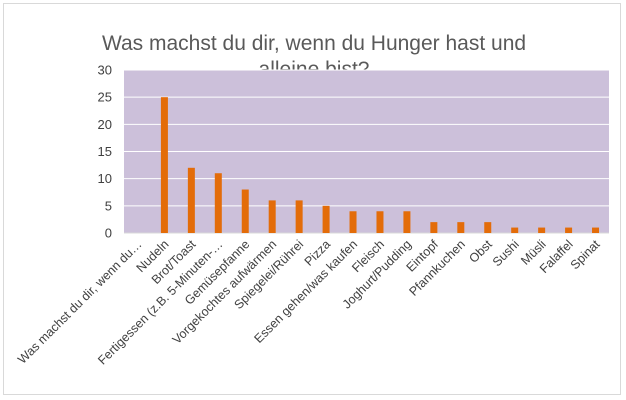 The width and height of the screenshot is (626, 400). What do you see at coordinates (105, 124) in the screenshot?
I see `y-tick-label: 20` at bounding box center [105, 124].